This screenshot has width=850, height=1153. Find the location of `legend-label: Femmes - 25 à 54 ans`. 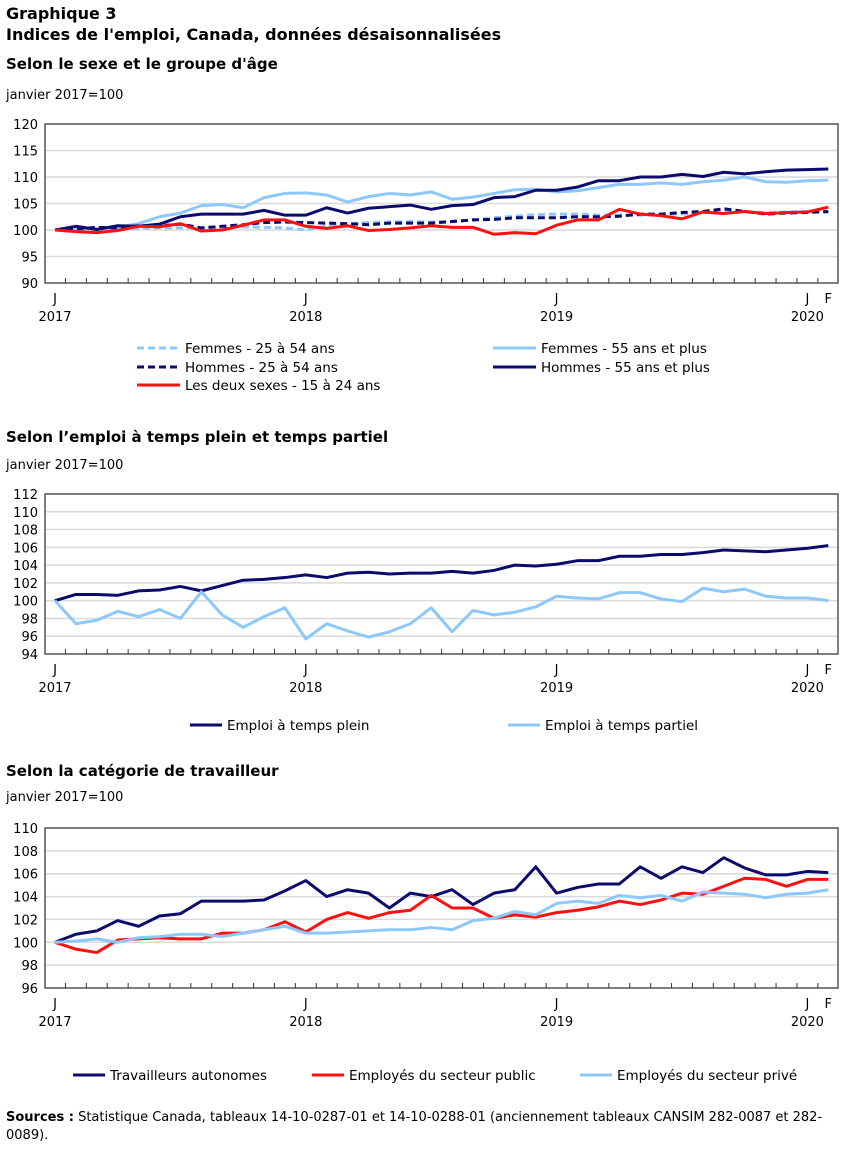

legend-label: Femmes - 25 à 54 ans is located at coordinates (260, 349).